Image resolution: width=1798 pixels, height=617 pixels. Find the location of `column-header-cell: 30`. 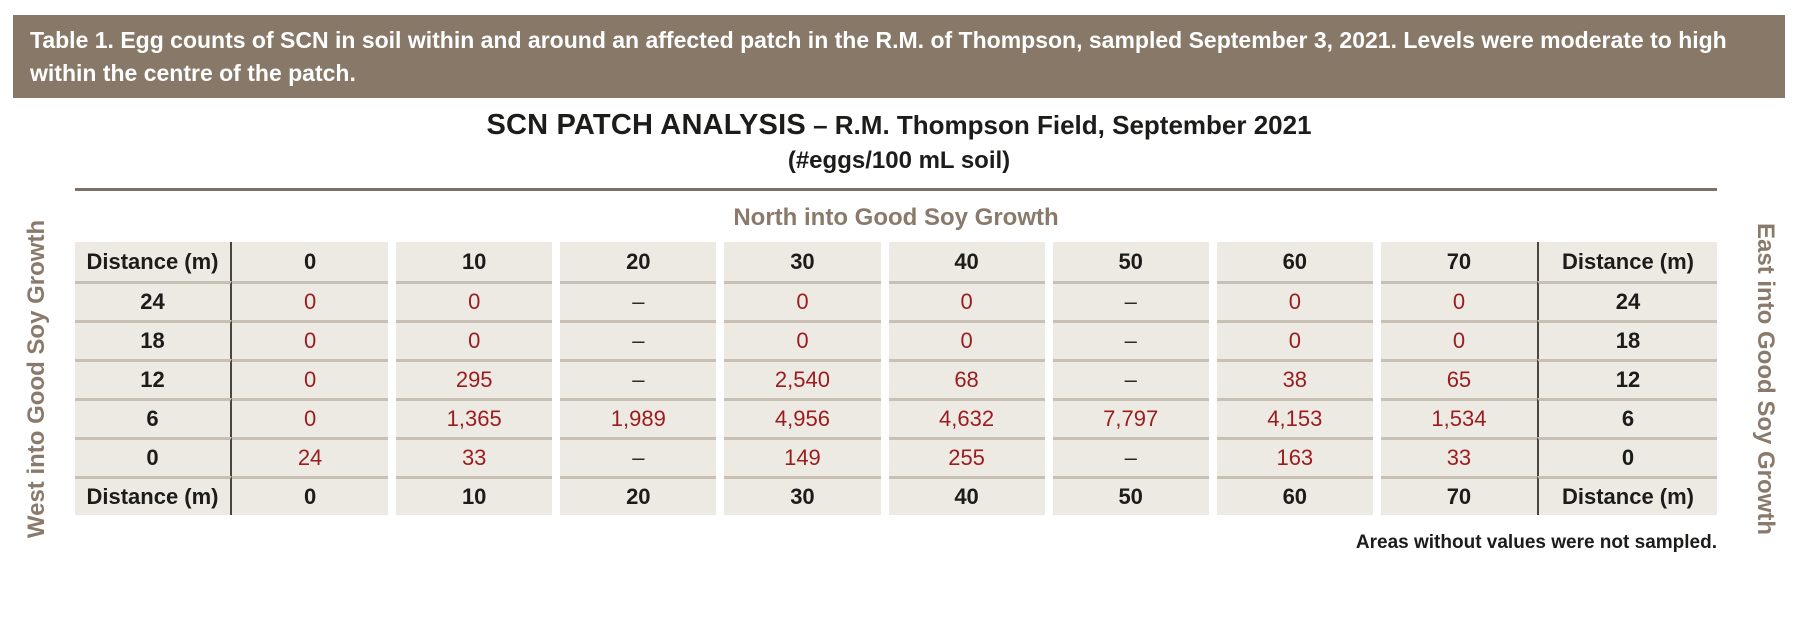

column-header-cell: 30 is located at coordinates (802, 262).